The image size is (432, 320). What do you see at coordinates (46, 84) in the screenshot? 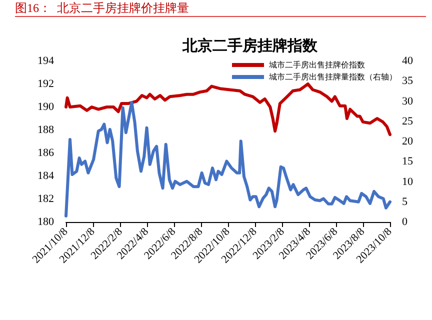
I see `y-tick-label: 192` at bounding box center [46, 84].